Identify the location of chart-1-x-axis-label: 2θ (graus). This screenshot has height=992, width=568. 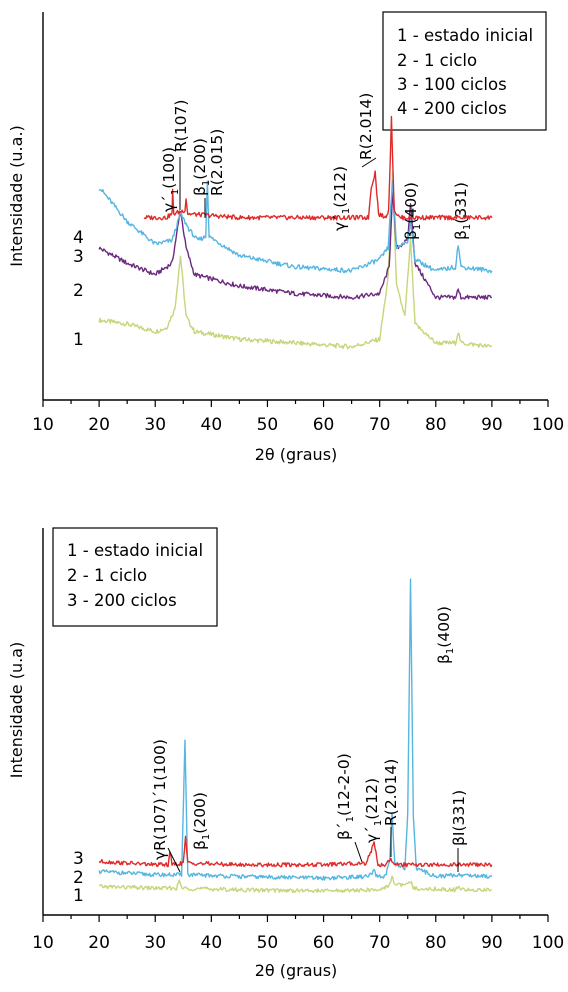
(296, 454).